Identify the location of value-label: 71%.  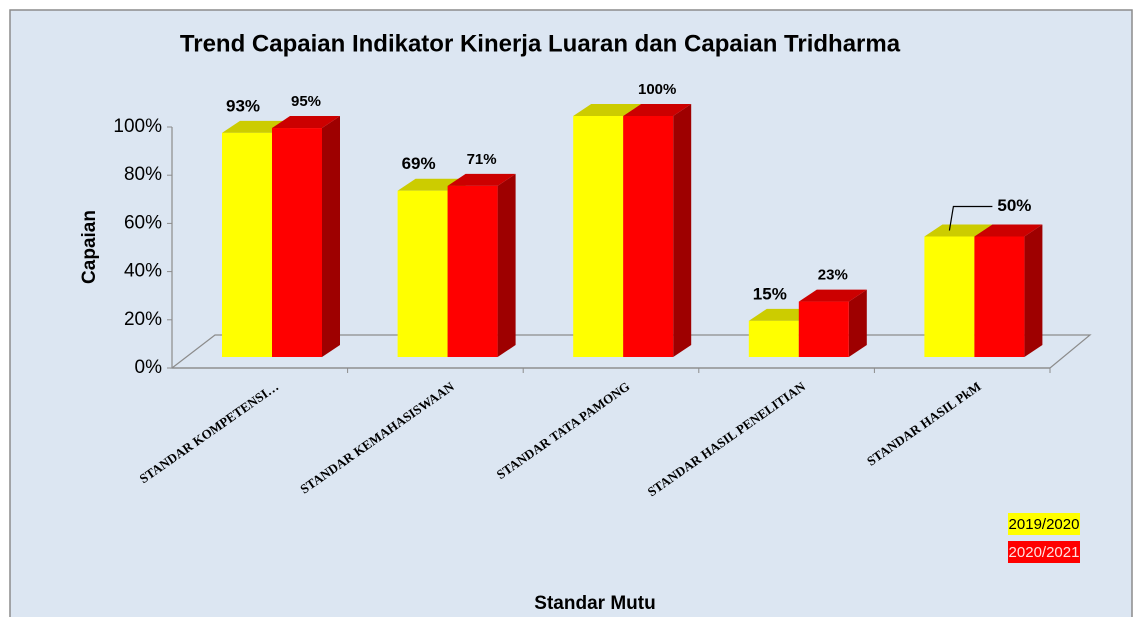
(482, 159).